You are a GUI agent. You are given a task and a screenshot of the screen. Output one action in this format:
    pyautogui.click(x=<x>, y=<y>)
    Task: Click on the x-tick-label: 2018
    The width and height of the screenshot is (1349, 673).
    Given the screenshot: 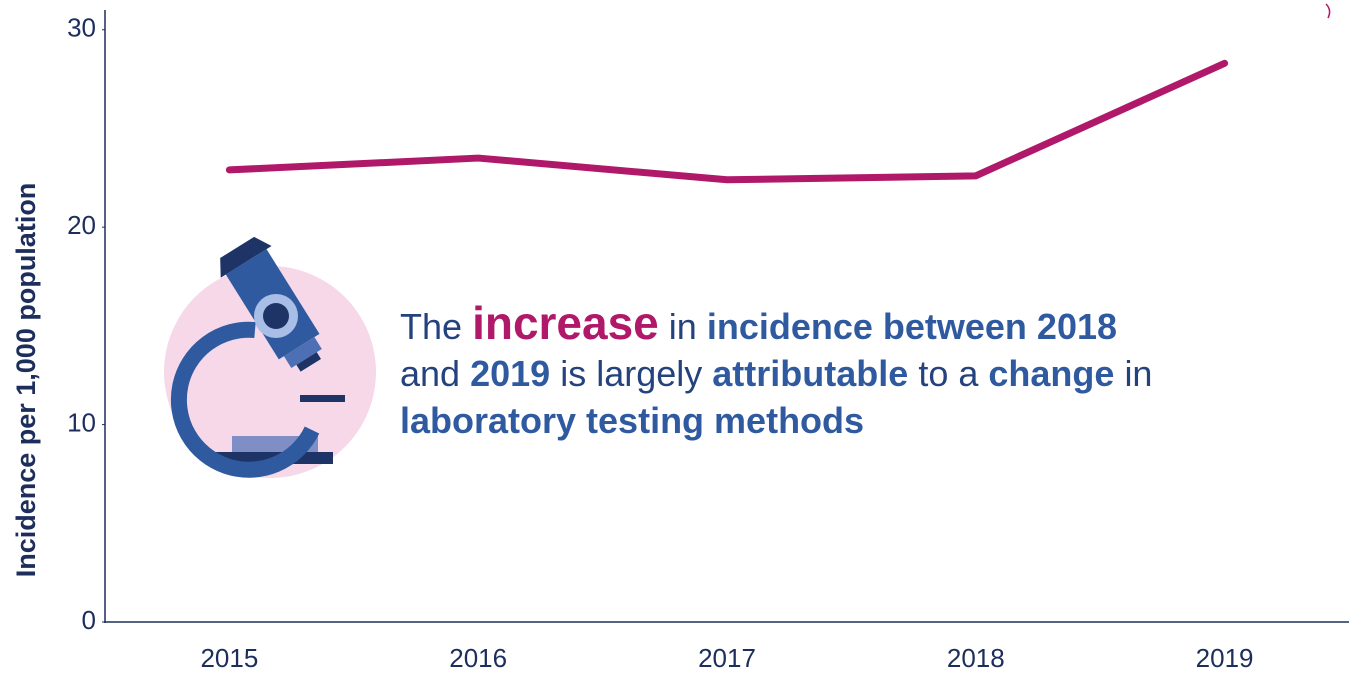 What is the action you would take?
    pyautogui.click(x=976, y=658)
    